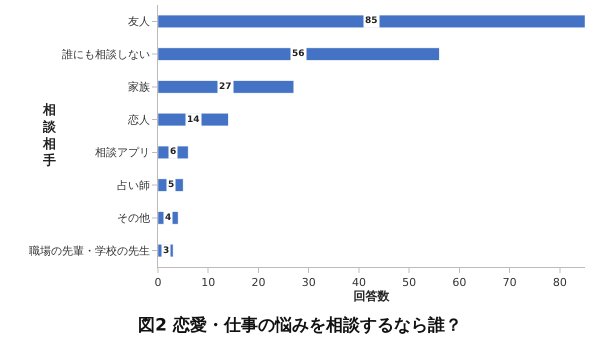 This screenshot has height=337, width=600. What do you see at coordinates (258, 283) in the screenshot?
I see `x-tick-label: 20` at bounding box center [258, 283].